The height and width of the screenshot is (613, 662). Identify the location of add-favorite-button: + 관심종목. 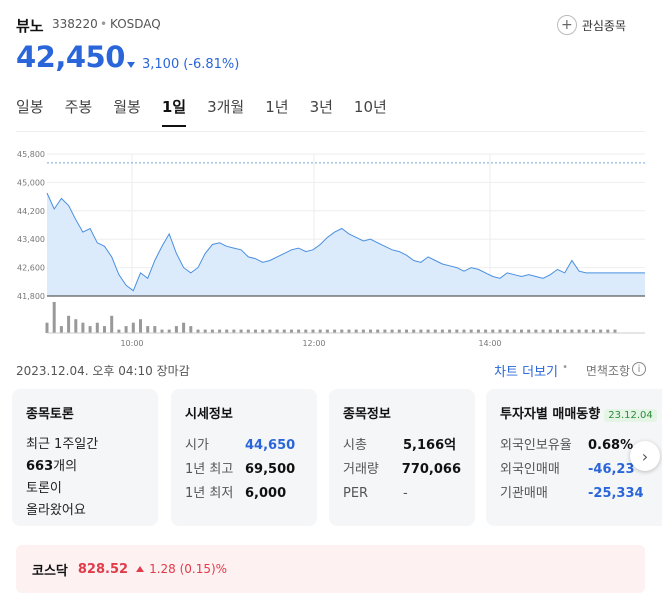
(591, 25).